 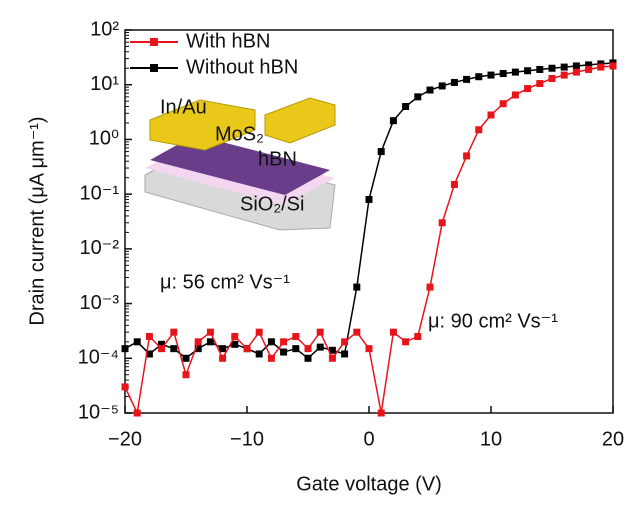 I want to click on x-tick-label: −20, so click(x=125, y=439).